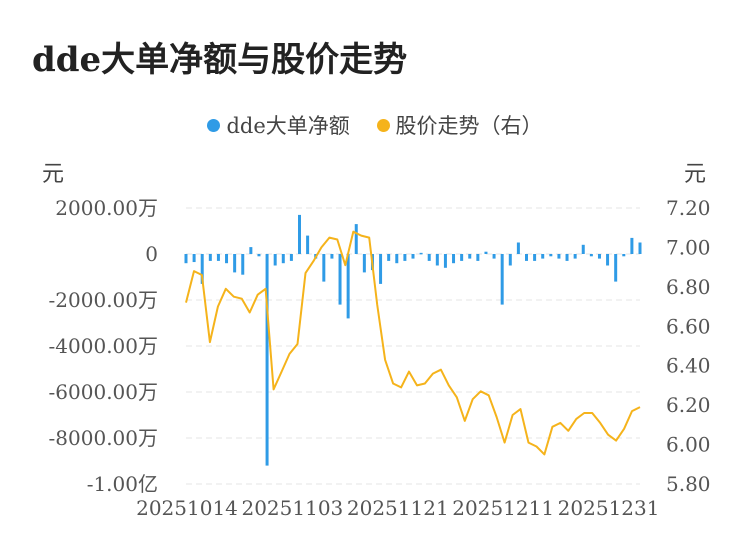  Describe the element at coordinates (695, 174) in the screenshot. I see `right-axis-unit: 元` at that location.